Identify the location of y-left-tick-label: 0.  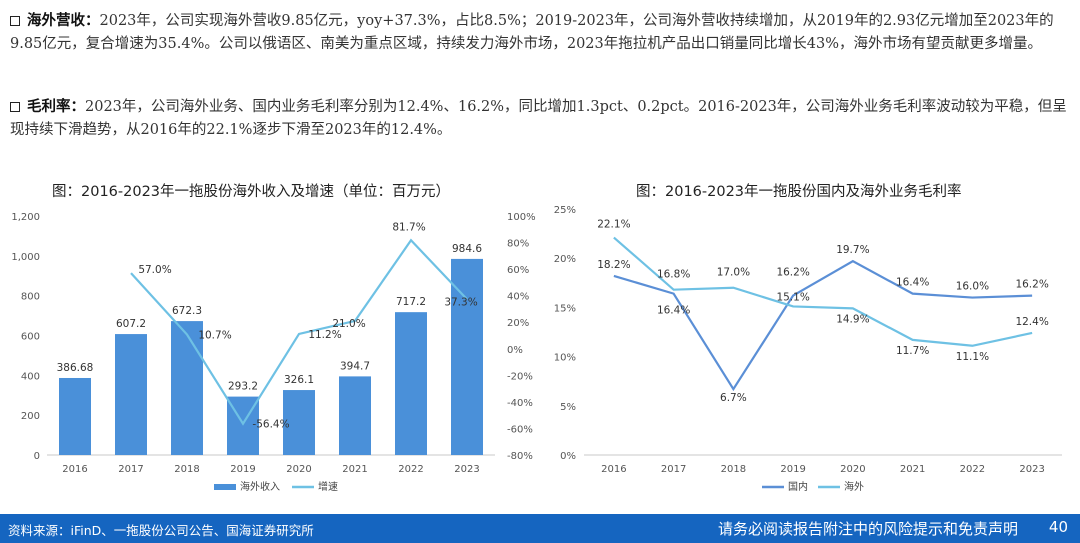
(37, 456).